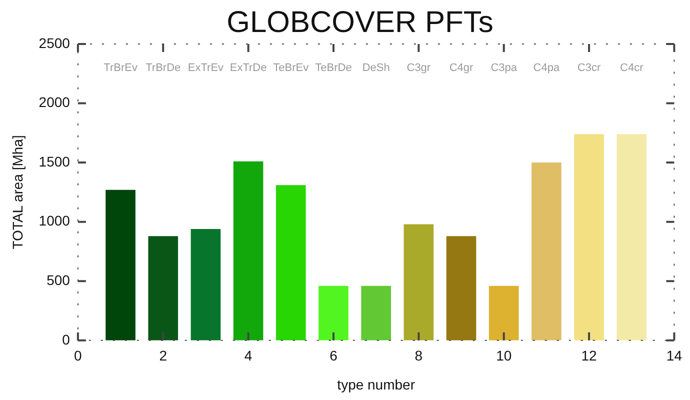 This screenshot has height=400, width=690. What do you see at coordinates (121, 68) in the screenshot?
I see `annotation: TrBrEv` at bounding box center [121, 68].